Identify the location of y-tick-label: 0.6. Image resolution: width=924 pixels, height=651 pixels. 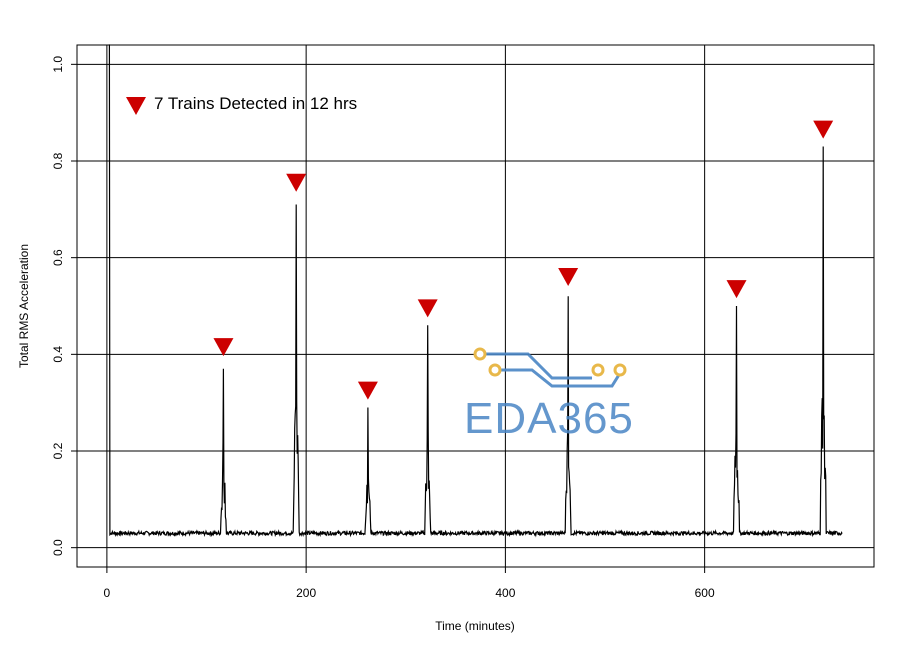
(58, 257).